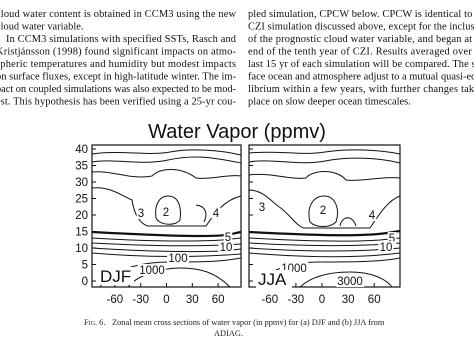 This screenshot has height=337, width=474. Describe the element at coordinates (81, 249) in the screenshot. I see `y-tick-label: 10` at that location.